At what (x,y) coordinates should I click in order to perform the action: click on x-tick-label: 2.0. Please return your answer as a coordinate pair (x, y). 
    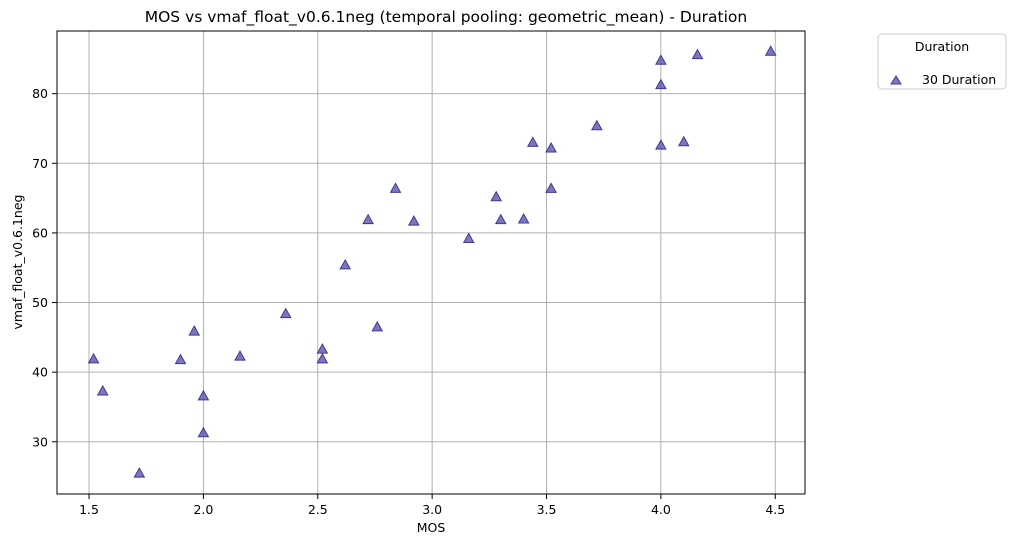
    Looking at the image, I should click on (203, 509).